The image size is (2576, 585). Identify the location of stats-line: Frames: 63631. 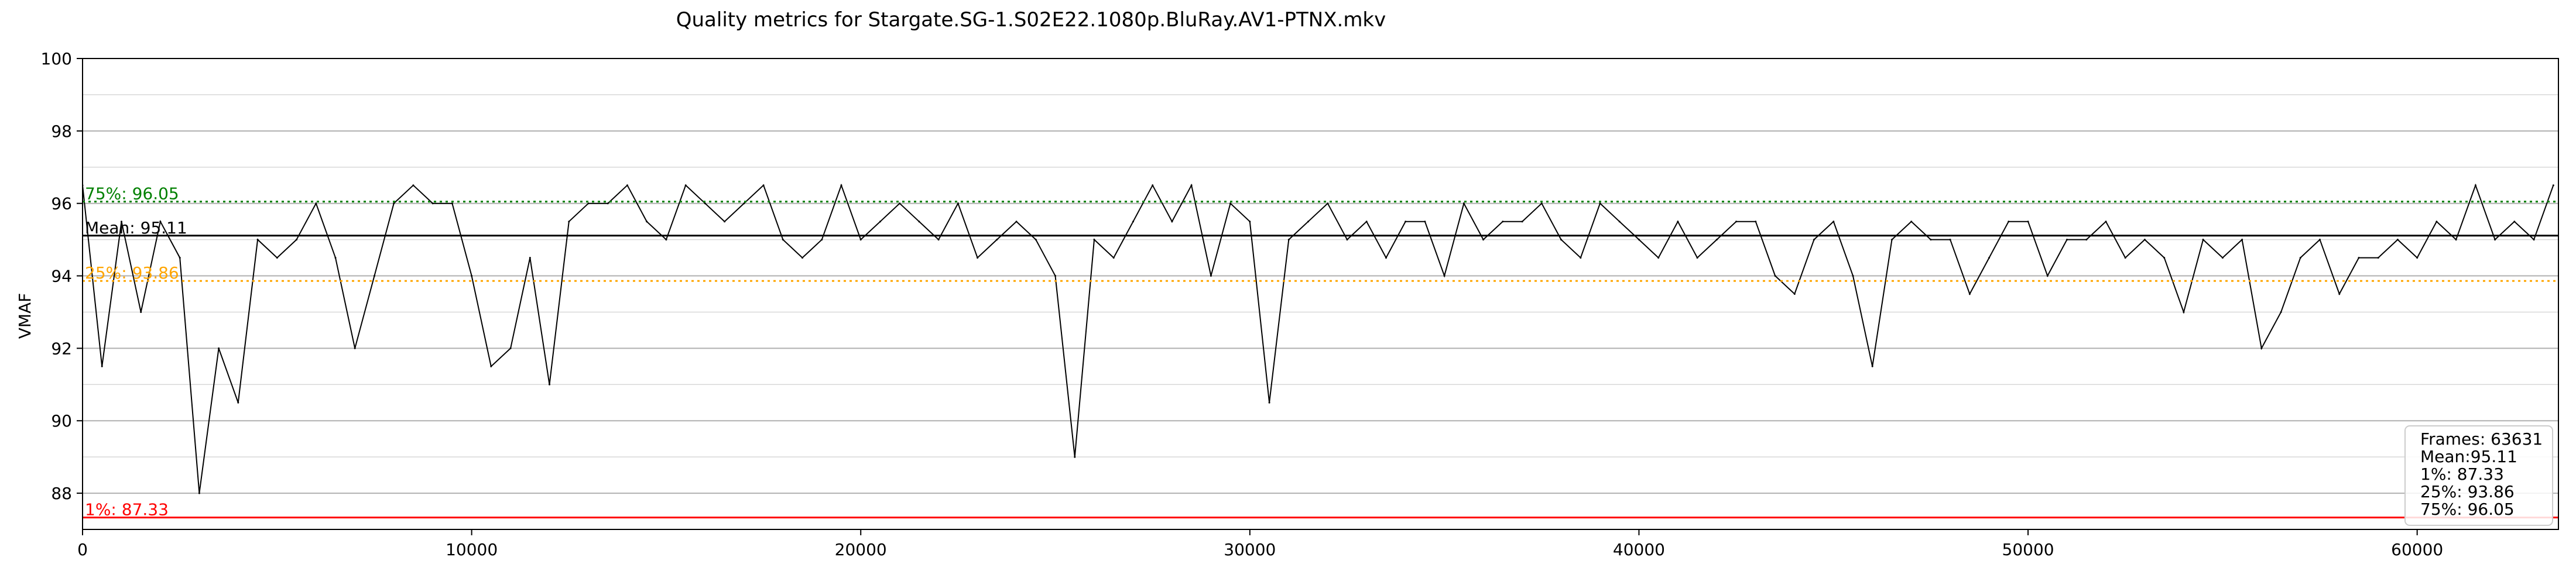
(2481, 439).